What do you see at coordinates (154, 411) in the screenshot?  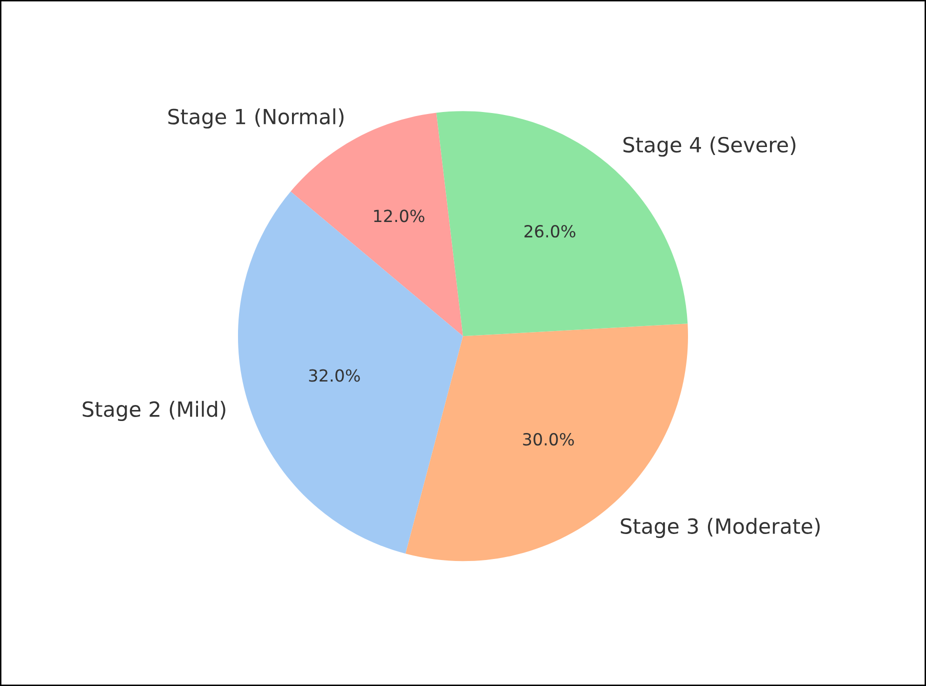 I see `slice-label: Stage 2 (Mild)` at bounding box center [154, 411].